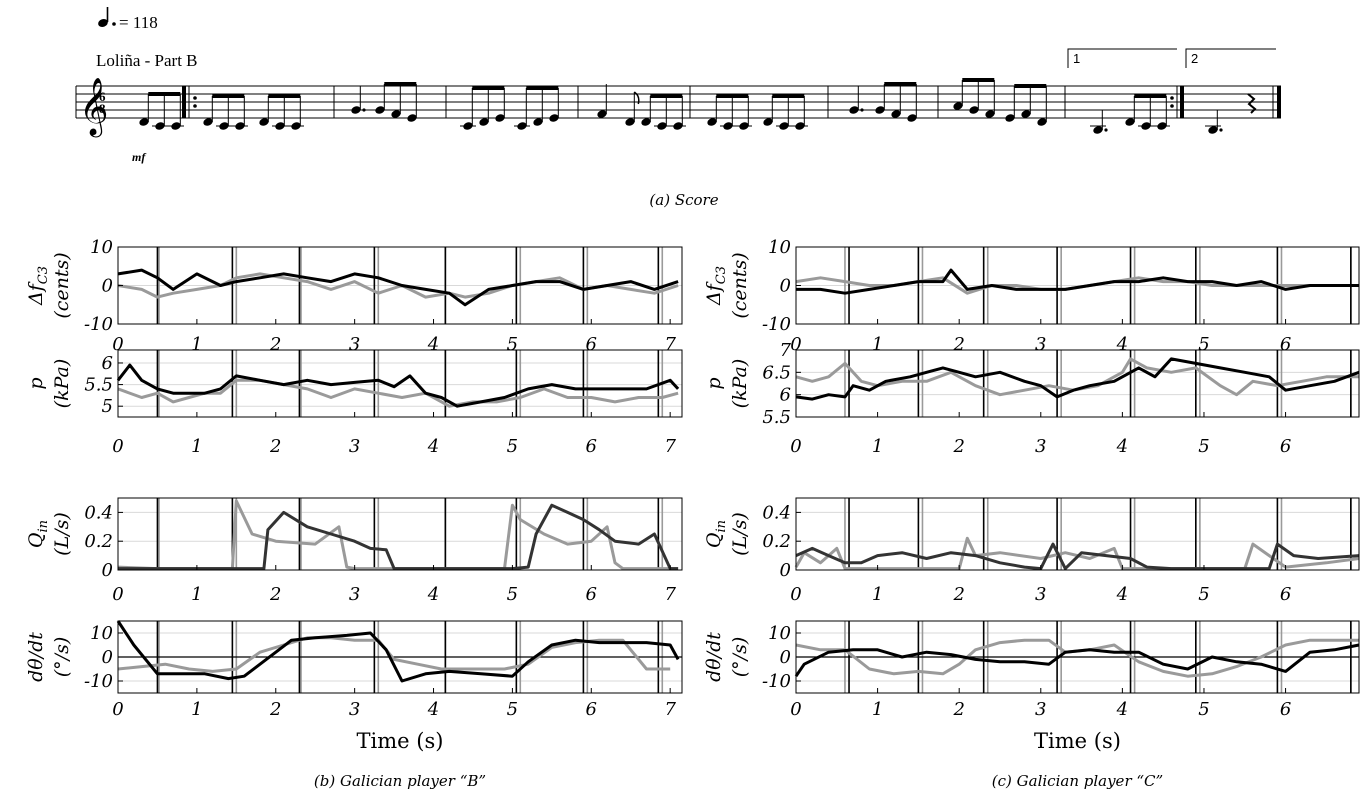 The width and height of the screenshot is (1369, 796). I want to click on y-axis-label-unit: (cents), so click(740, 285).